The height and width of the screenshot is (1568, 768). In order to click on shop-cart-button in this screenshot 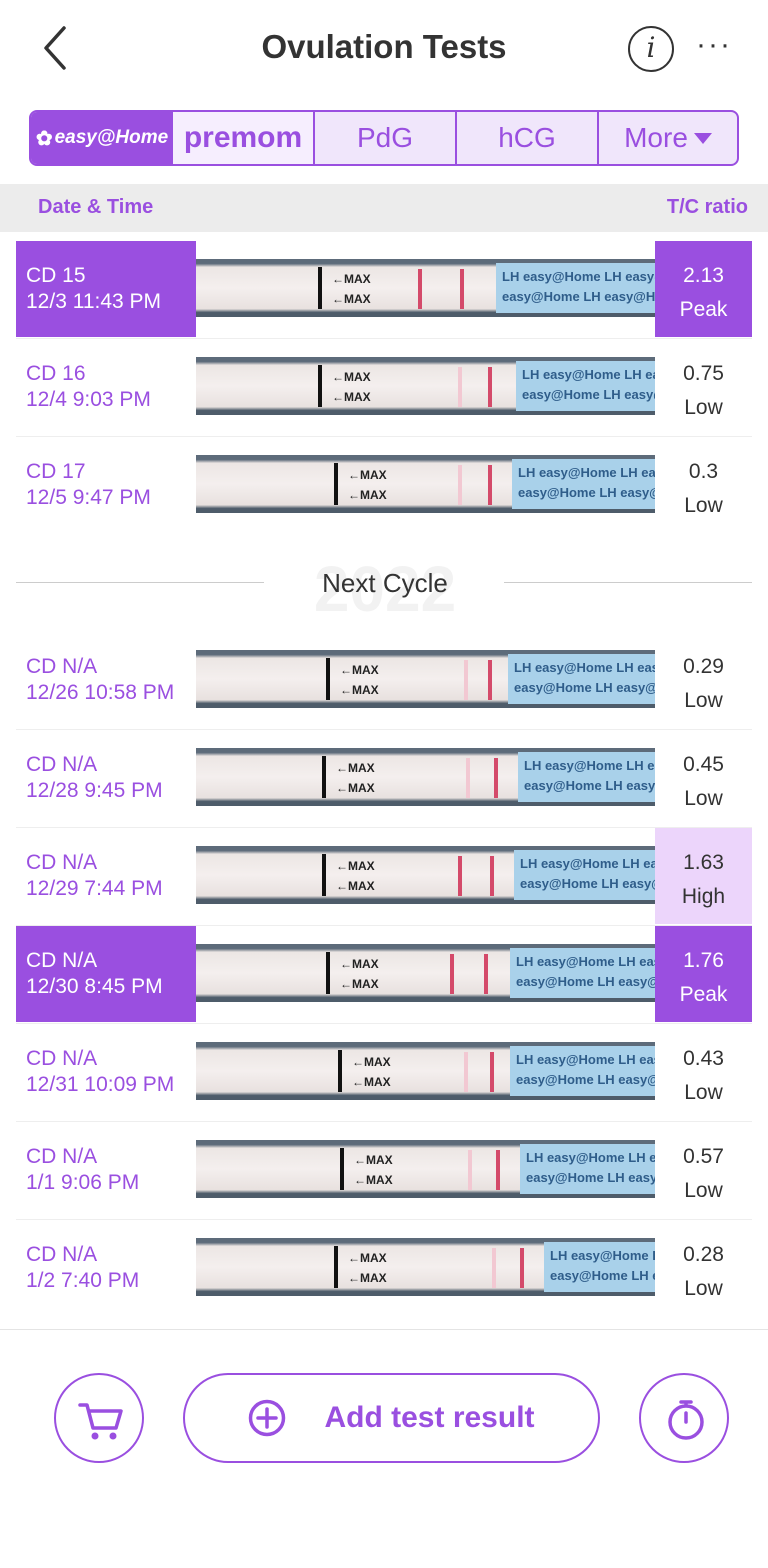, I will do `click(99, 1418)`.